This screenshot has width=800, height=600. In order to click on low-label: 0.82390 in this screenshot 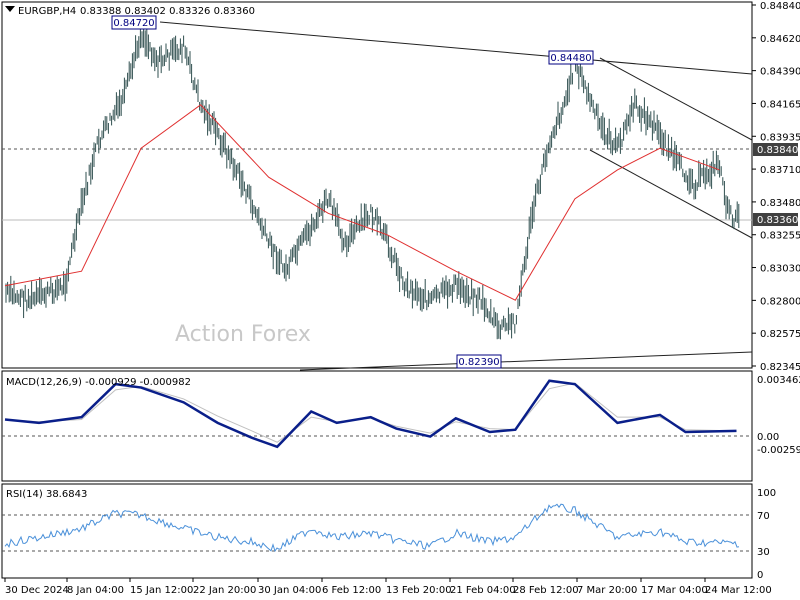, I will do `click(478, 362)`.